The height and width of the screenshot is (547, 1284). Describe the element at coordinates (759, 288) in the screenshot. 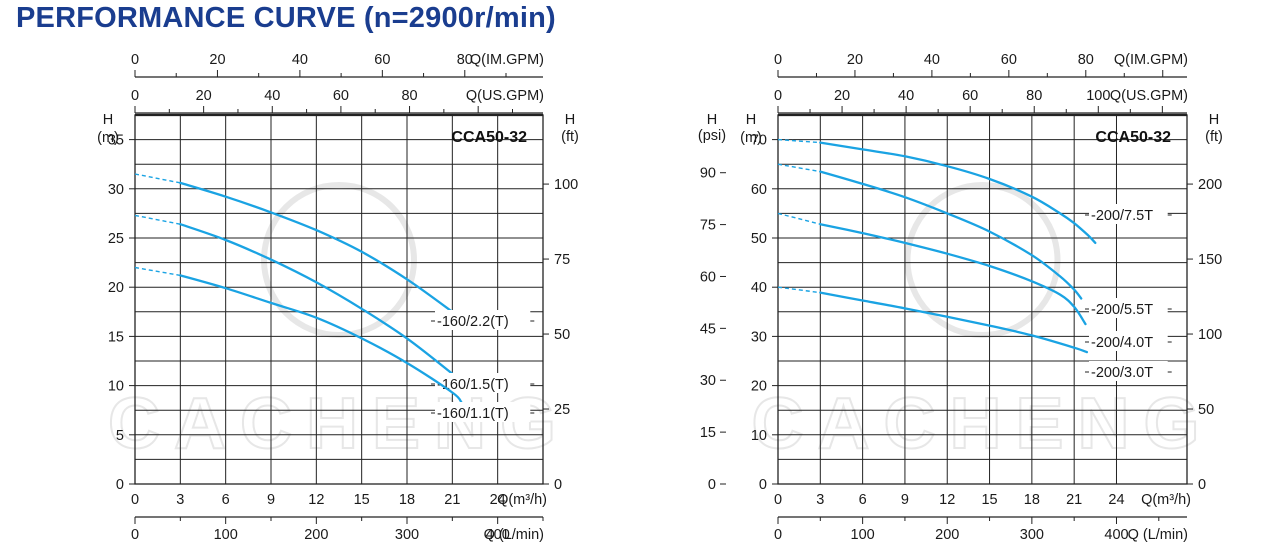

I see `y-tick-label: 40` at that location.